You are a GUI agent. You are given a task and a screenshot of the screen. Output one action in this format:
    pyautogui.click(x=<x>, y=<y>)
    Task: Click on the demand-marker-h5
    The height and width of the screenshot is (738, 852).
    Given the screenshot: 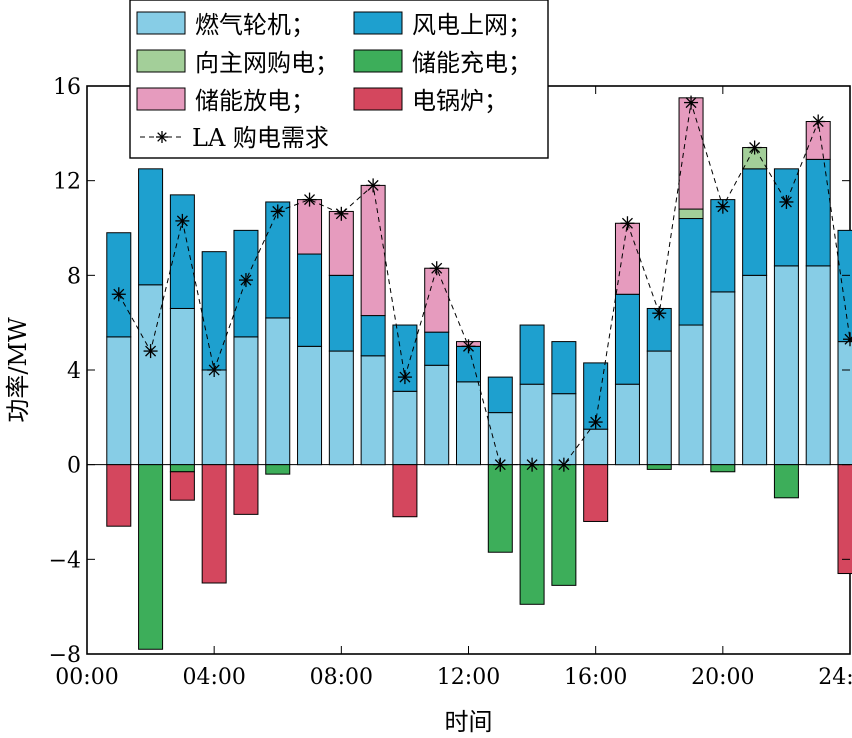 What is the action you would take?
    pyautogui.click(x=245, y=280)
    